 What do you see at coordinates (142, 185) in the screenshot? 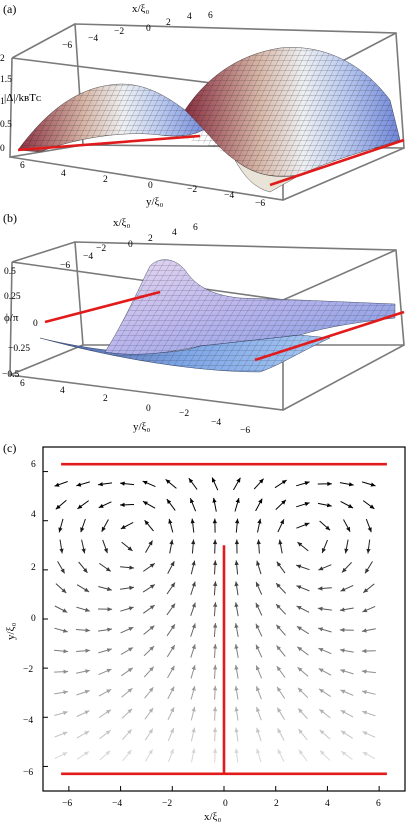
I see `panel-a-y-ticks: 6 4 2 0 −2 −4 −6` at bounding box center [142, 185].